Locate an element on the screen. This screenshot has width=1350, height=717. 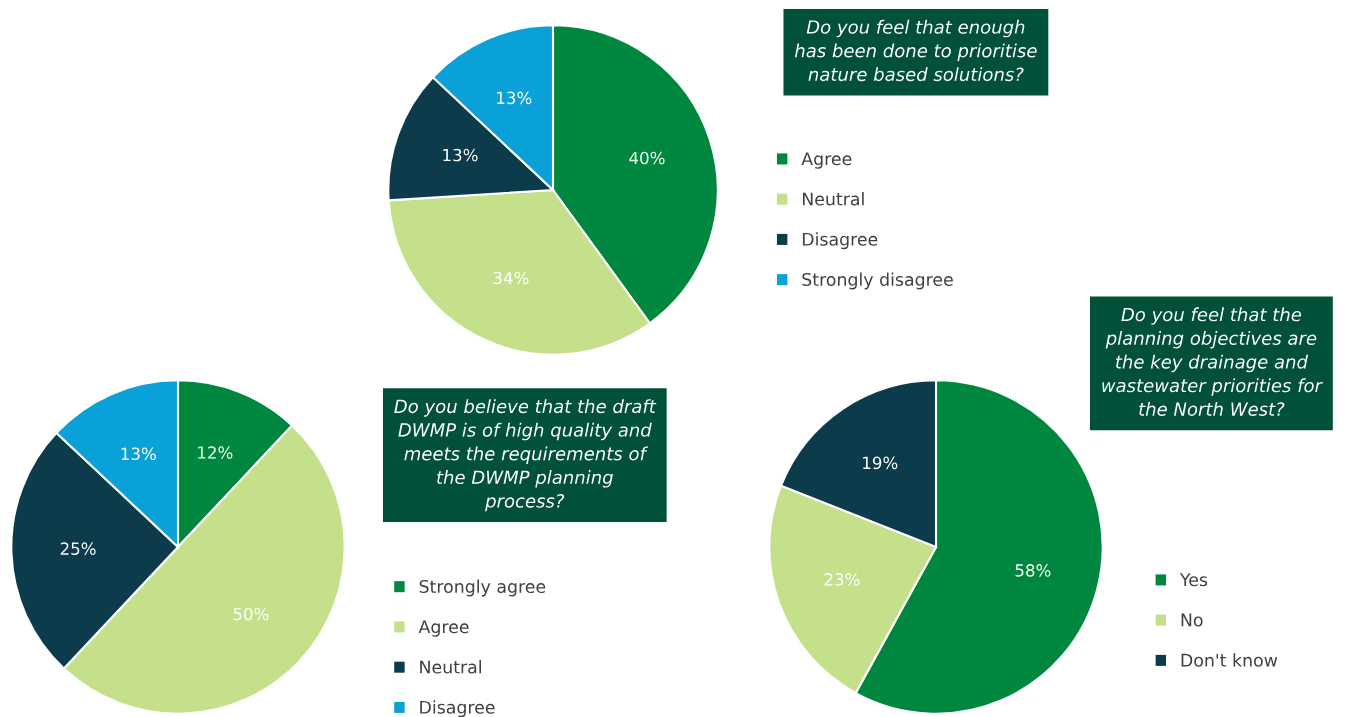
data-label: 58% is located at coordinates (1033, 570).